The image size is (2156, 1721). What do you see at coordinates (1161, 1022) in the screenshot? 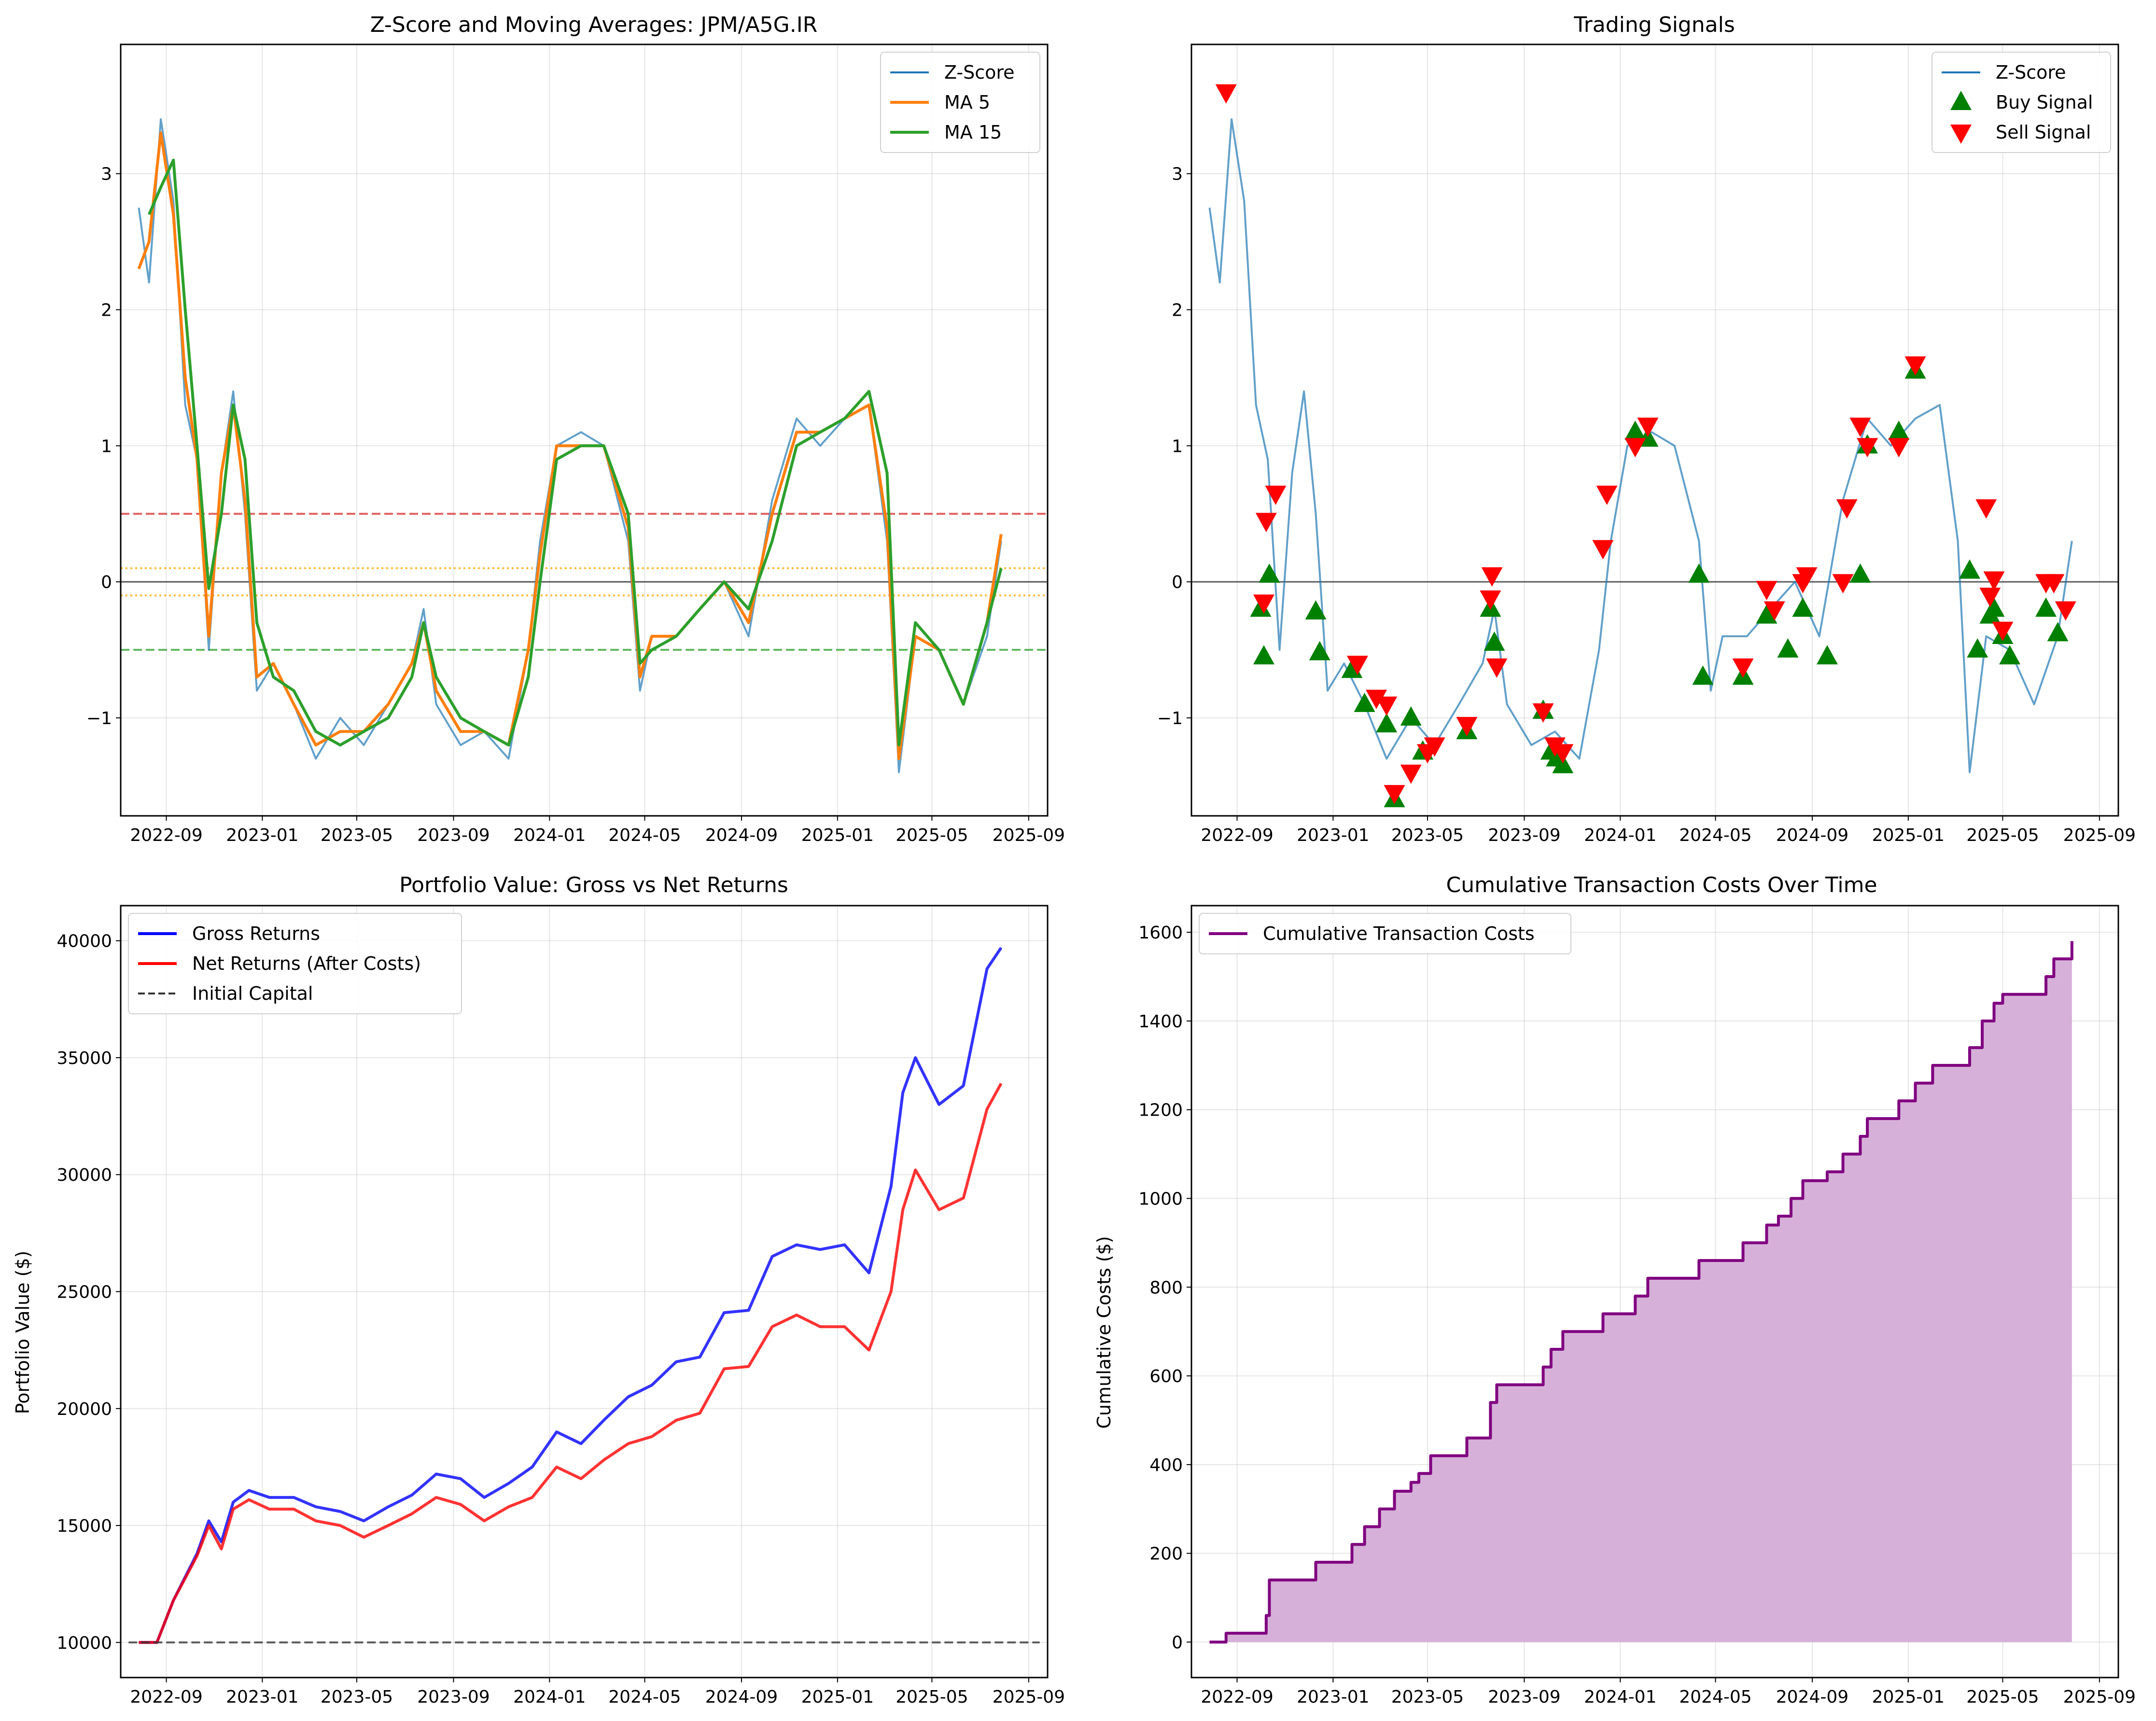
I see `y-tick-label: 1400` at bounding box center [1161, 1022].